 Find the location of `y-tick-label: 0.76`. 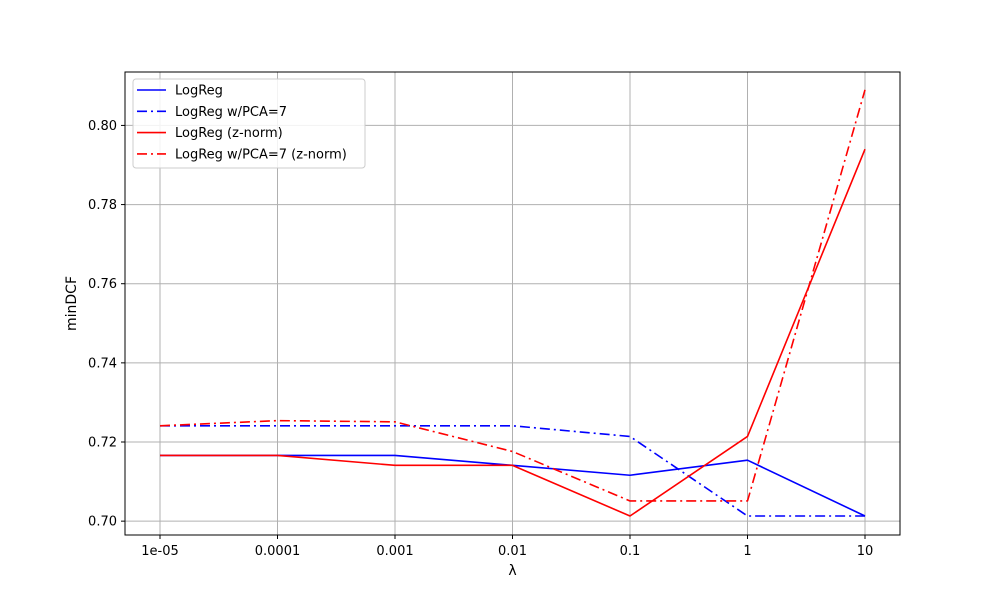

y-tick-label: 0.76 is located at coordinates (102, 284).